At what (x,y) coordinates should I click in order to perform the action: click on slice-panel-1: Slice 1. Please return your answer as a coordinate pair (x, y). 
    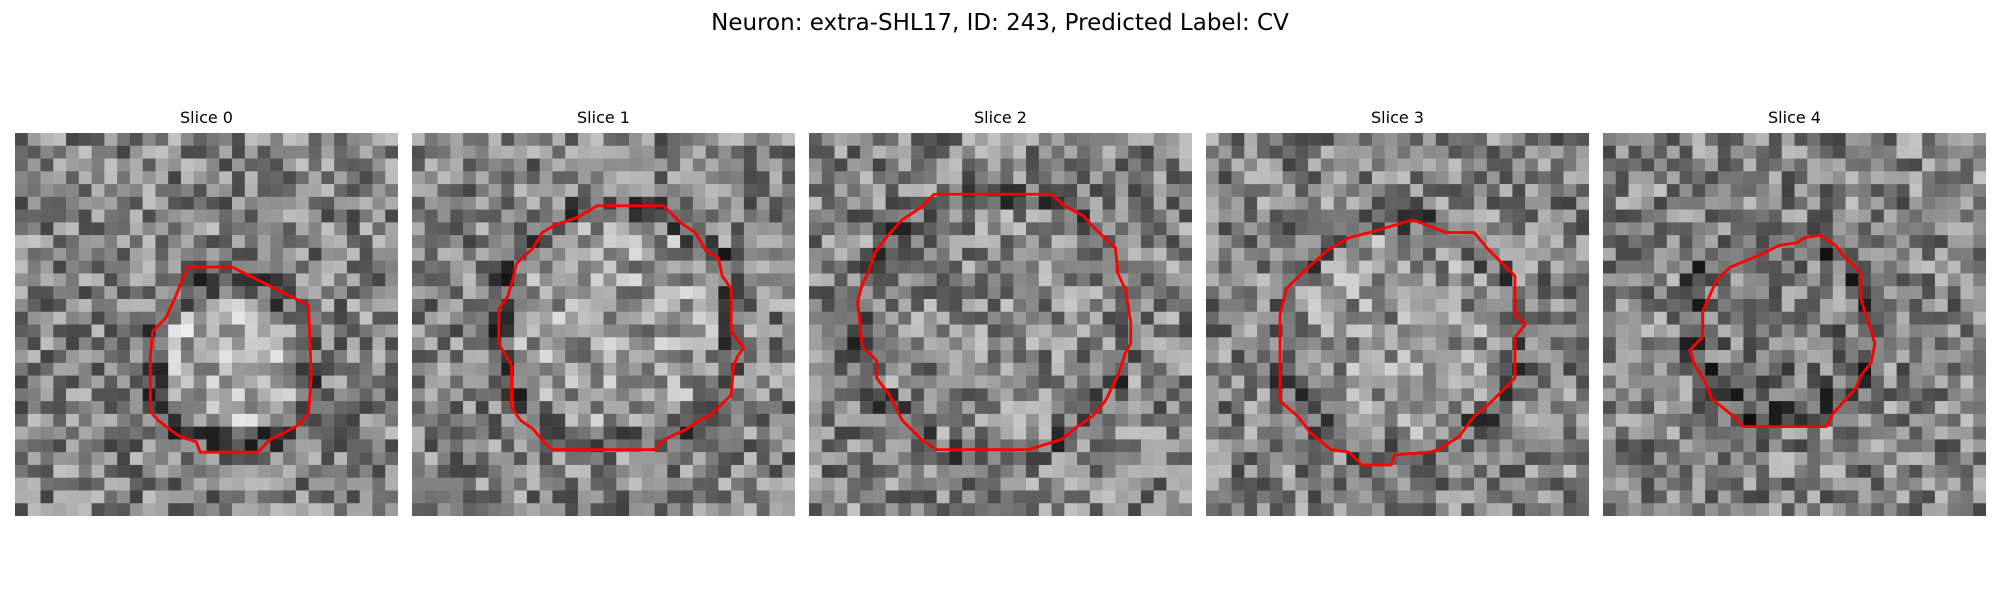
    Looking at the image, I should click on (603, 312).